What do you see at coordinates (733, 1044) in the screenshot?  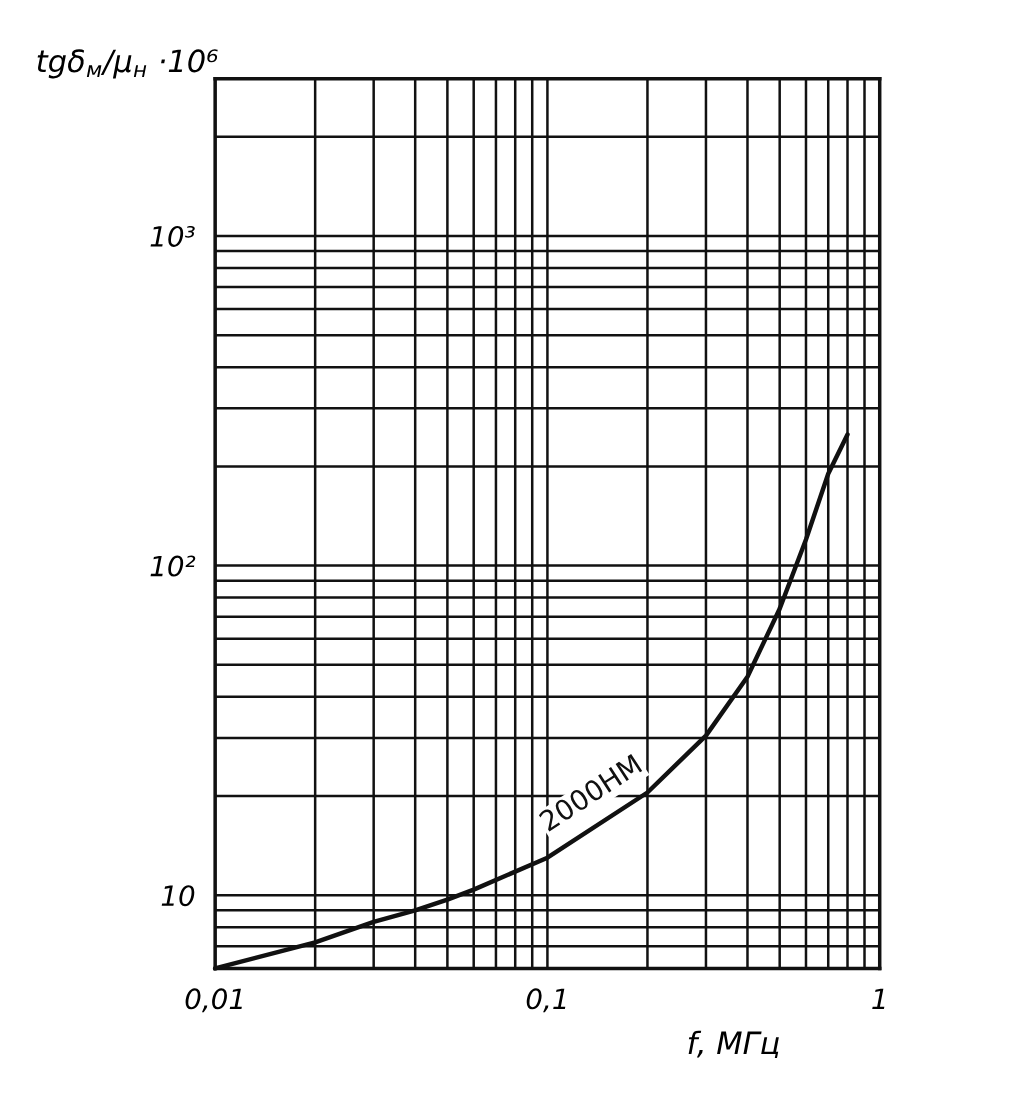 I see `x-axis-title: f, МГц` at bounding box center [733, 1044].